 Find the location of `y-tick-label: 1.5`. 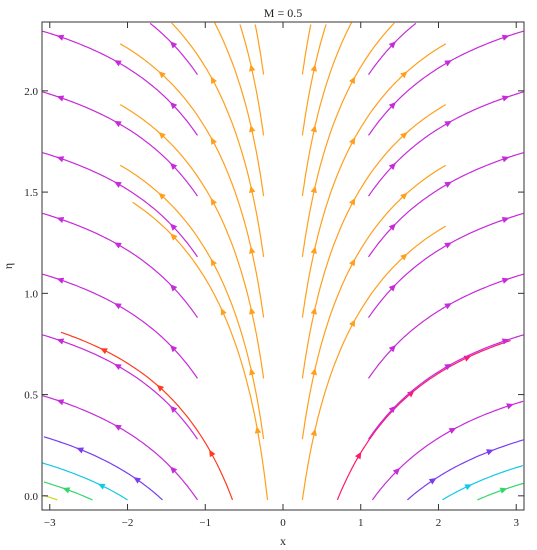

y-tick-label: 1.5 is located at coordinates (31, 193).